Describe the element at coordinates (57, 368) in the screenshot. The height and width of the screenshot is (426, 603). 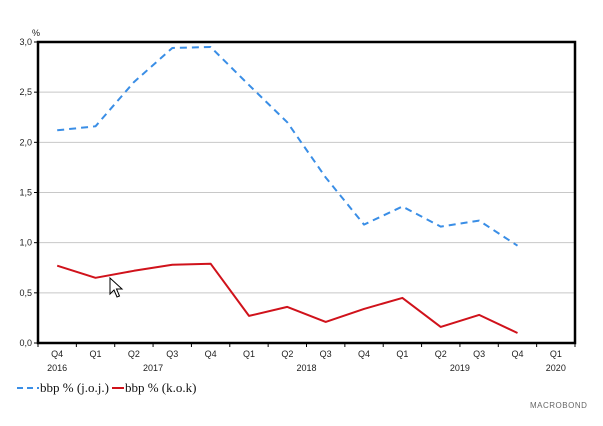
I see `x-tick-label-year: 2016` at that location.